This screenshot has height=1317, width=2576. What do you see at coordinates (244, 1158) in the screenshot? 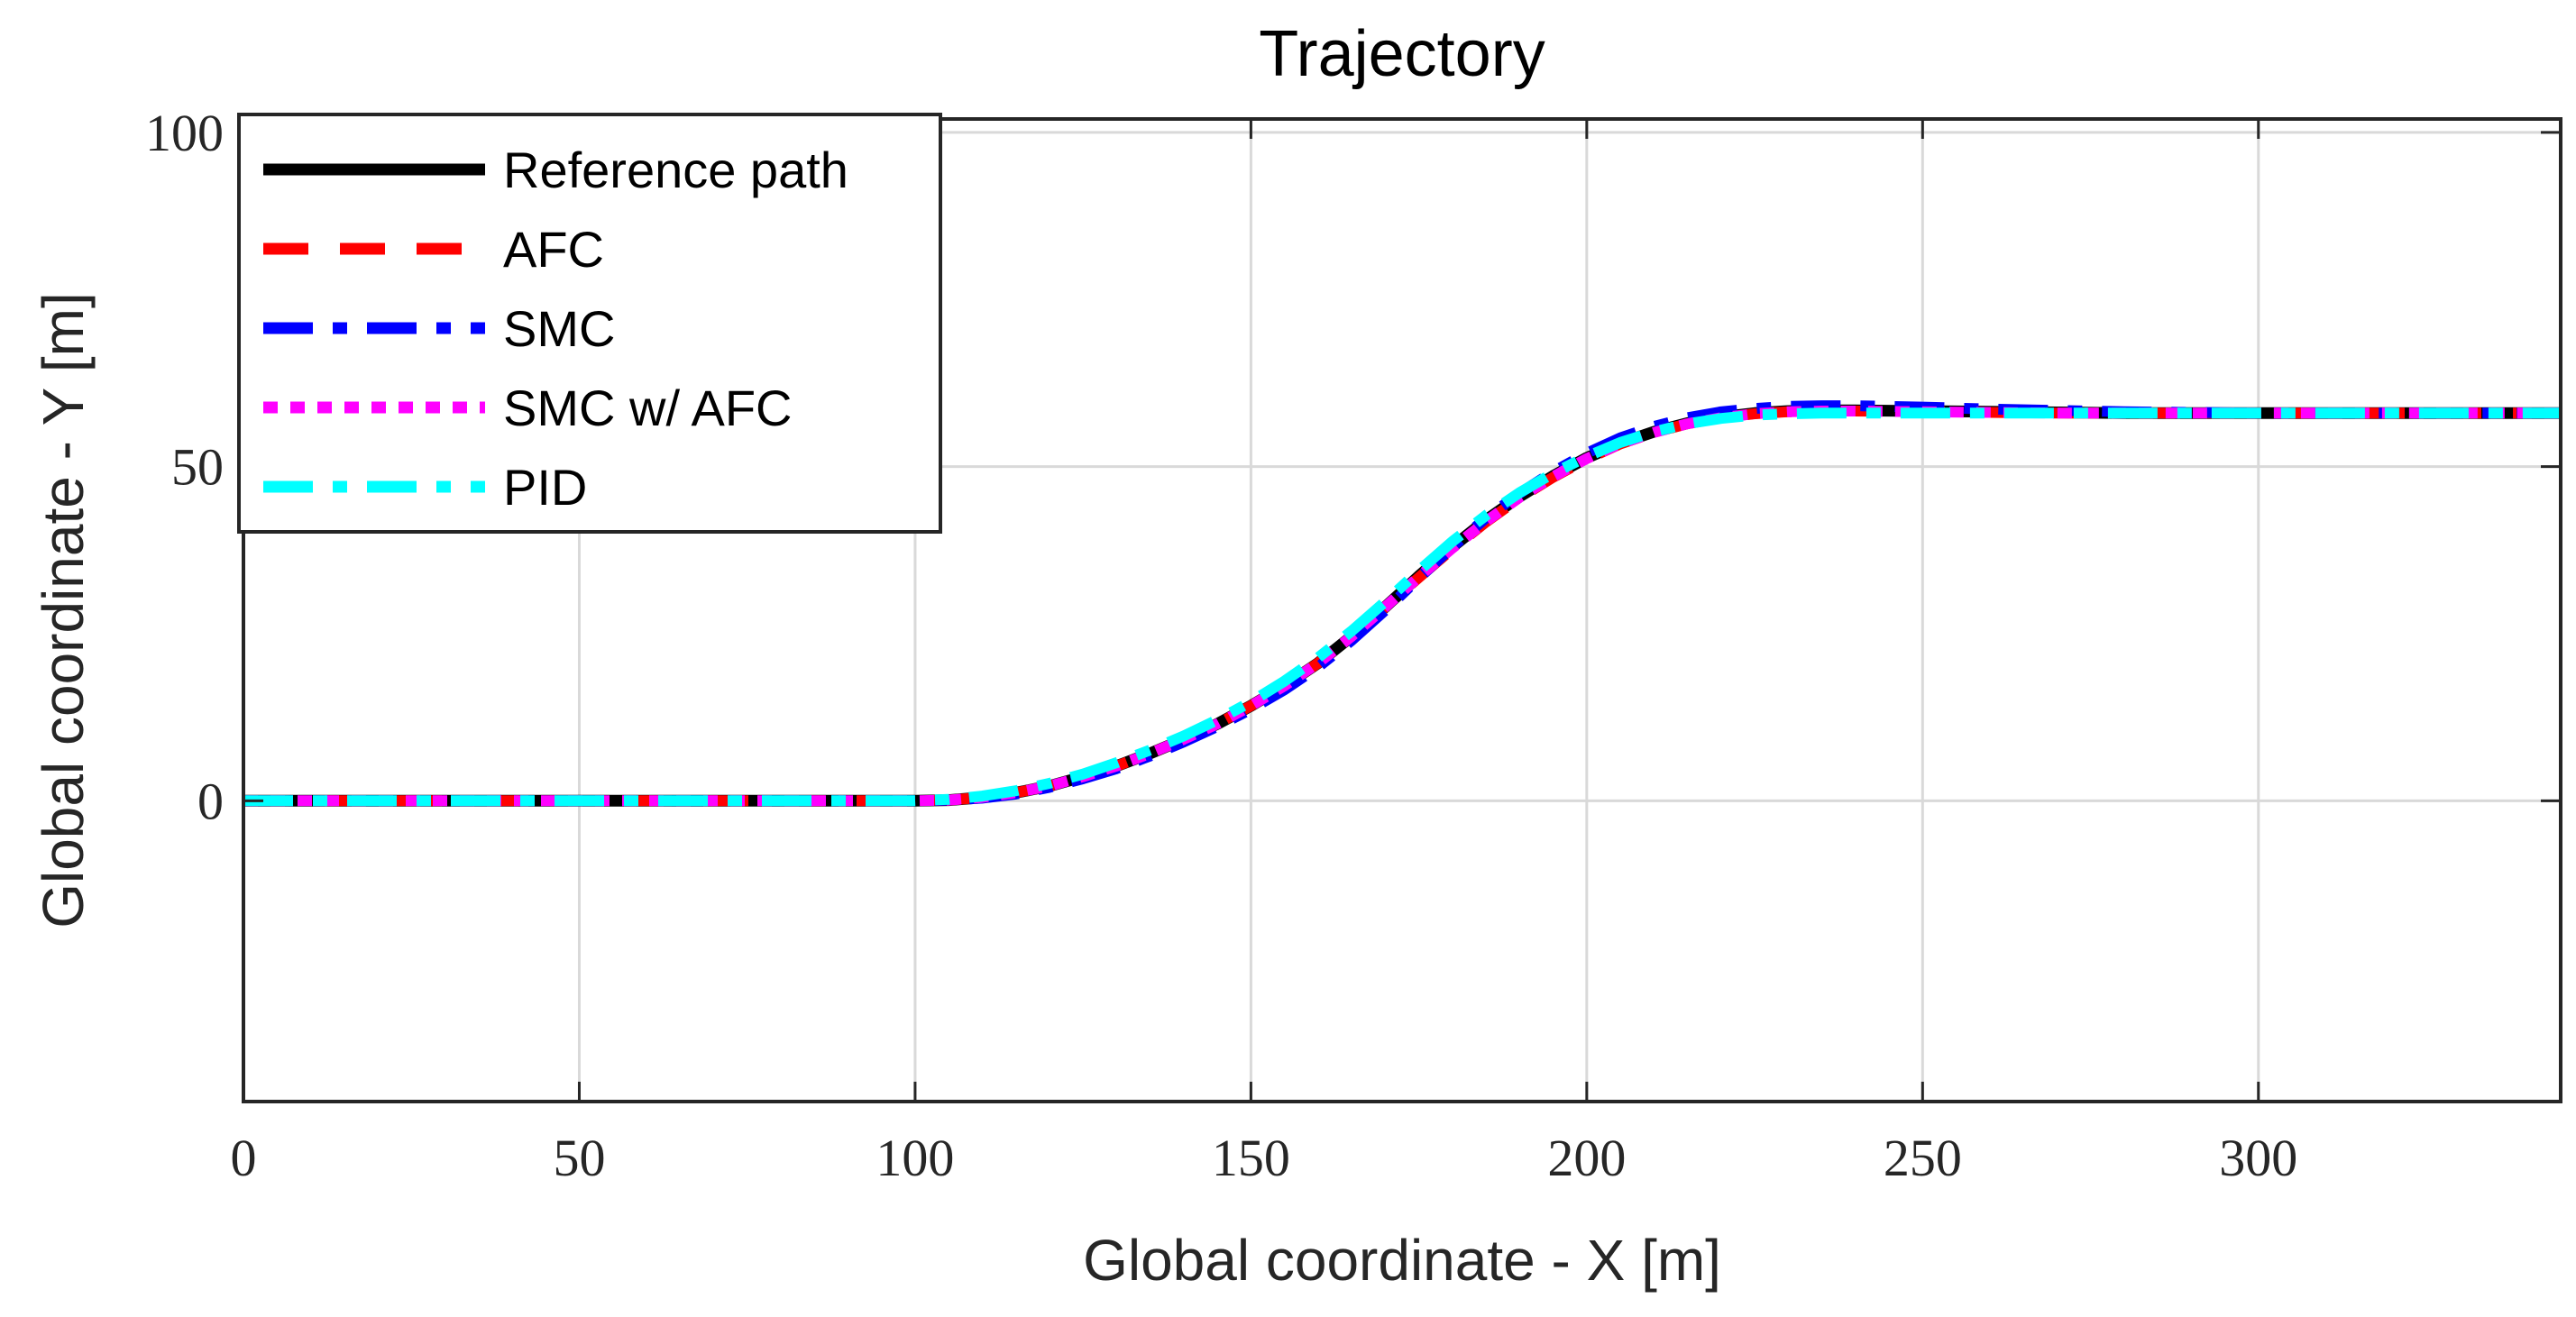
I see `x-tick-label: 0` at bounding box center [244, 1158].